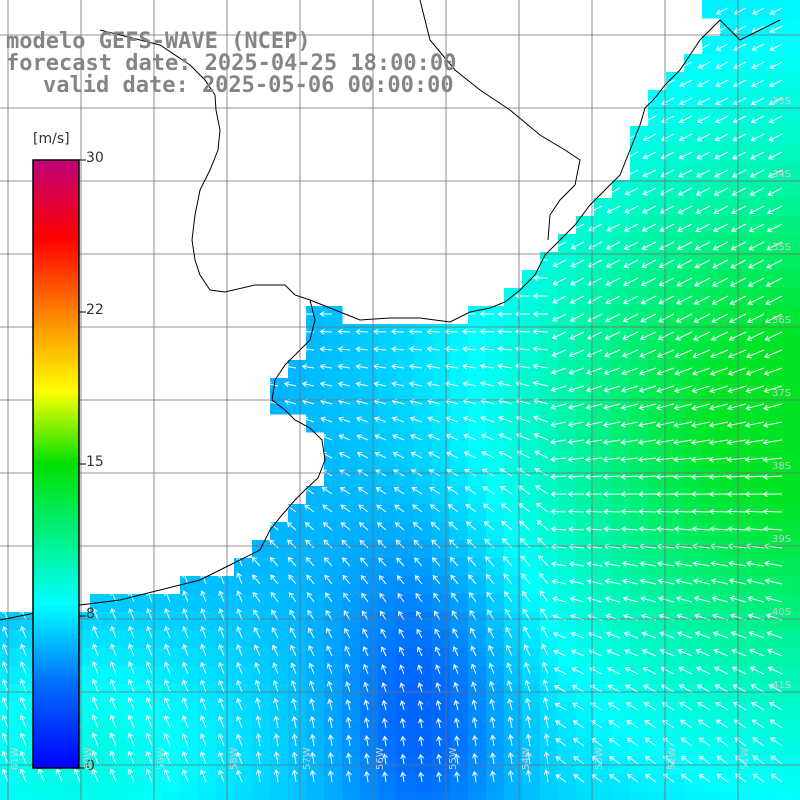 The image size is (800, 800). Describe the element at coordinates (782, 466) in the screenshot. I see `latitude-label: 38S` at that location.